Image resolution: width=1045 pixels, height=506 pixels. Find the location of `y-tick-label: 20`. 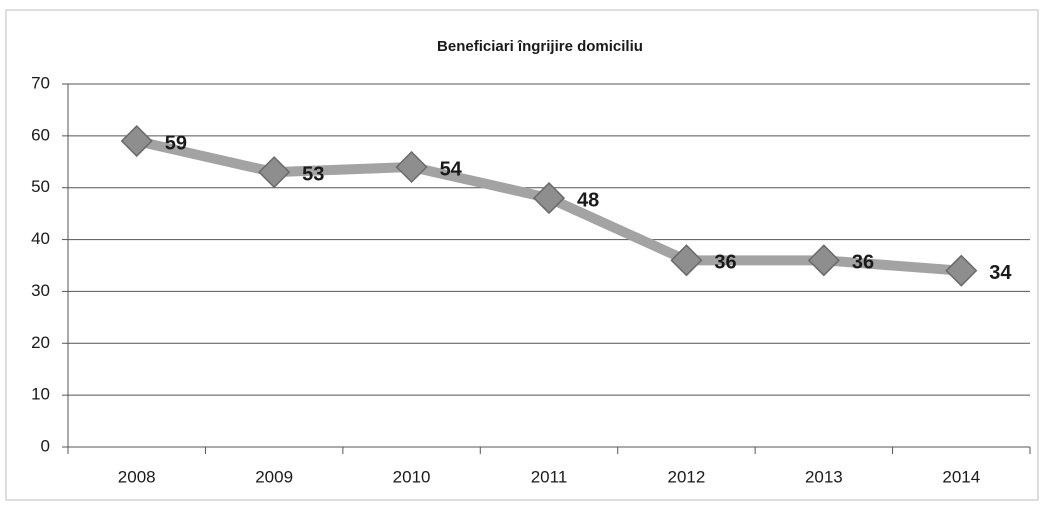

y-tick-label: 20 is located at coordinates (40, 342).